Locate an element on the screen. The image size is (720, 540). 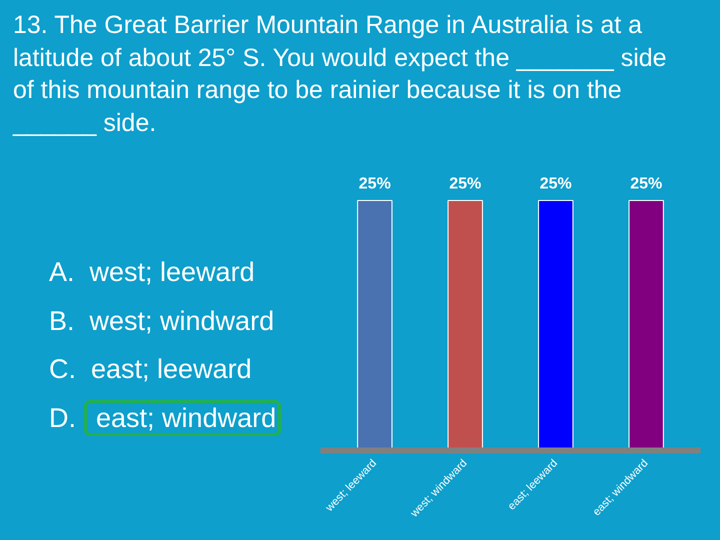
text: B. west; windward is located at coordinates (162, 321).